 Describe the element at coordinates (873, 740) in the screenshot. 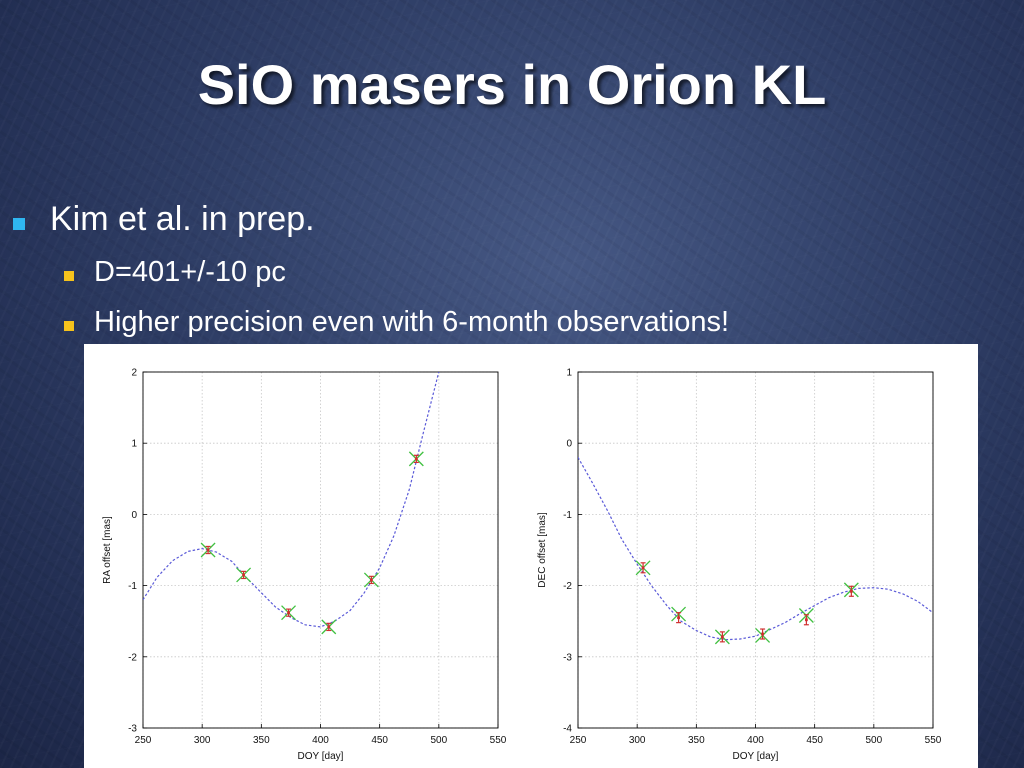

I see `dec-x-tick-label: 500` at that location.